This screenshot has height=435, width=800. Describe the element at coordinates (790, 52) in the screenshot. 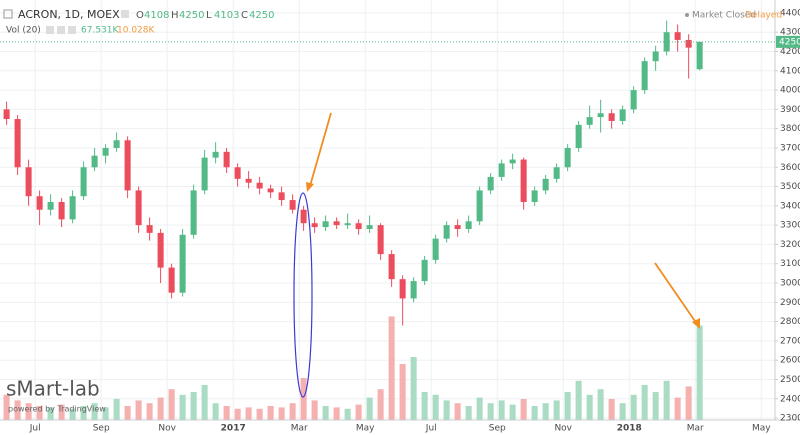

I see `y-tick-label: 4200` at that location.